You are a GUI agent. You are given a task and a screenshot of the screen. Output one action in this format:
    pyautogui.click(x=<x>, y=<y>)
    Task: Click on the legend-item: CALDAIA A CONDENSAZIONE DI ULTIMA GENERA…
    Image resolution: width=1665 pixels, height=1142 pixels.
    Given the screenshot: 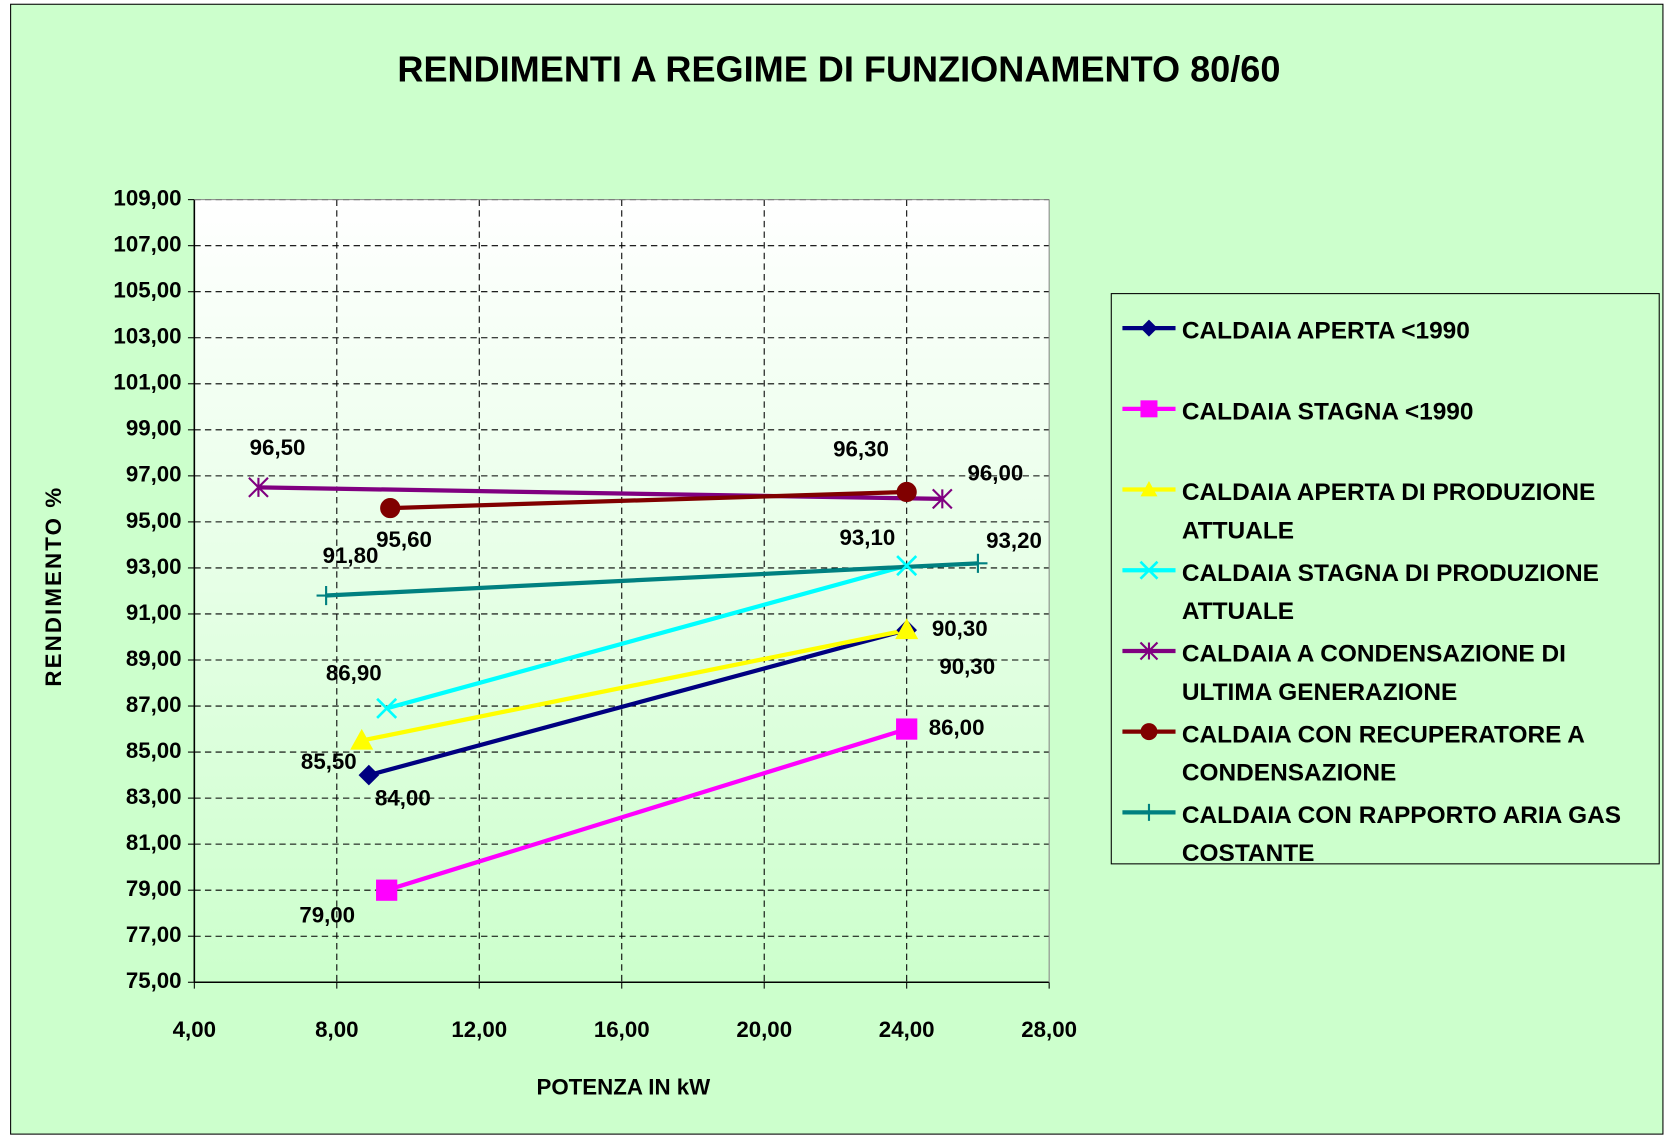 What is the action you would take?
    pyautogui.click(x=1385, y=665)
    